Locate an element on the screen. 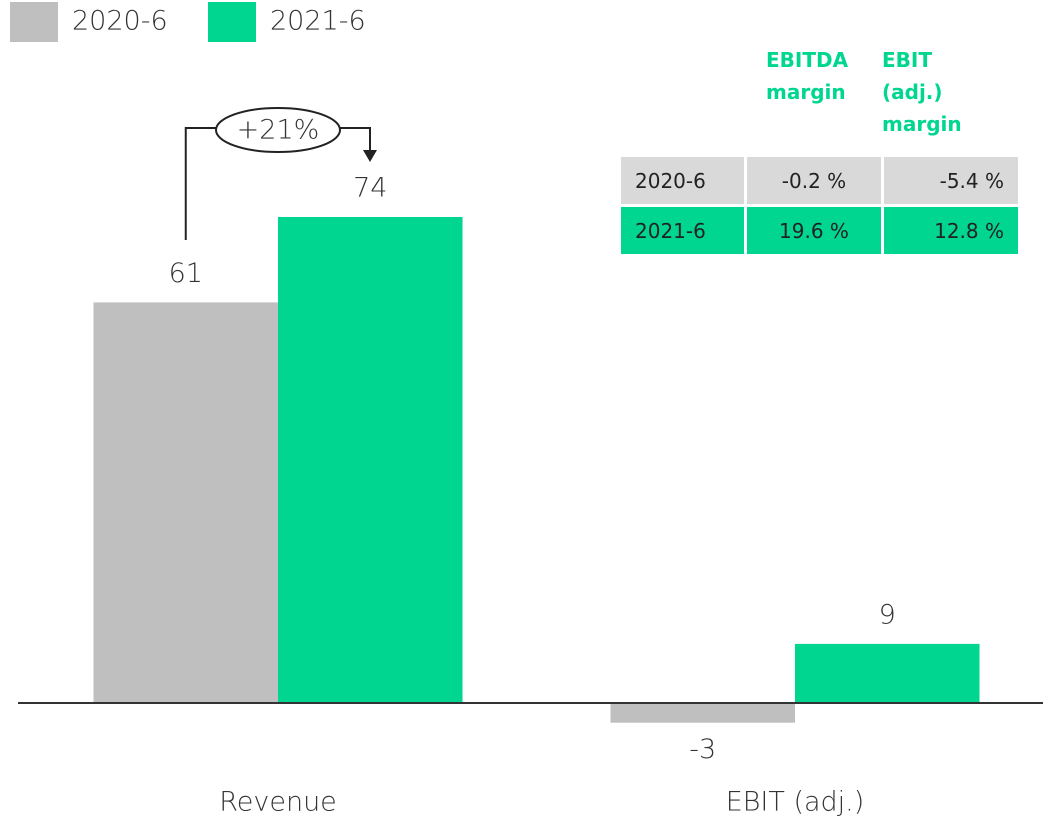  annotation: +21% is located at coordinates (278, 130).